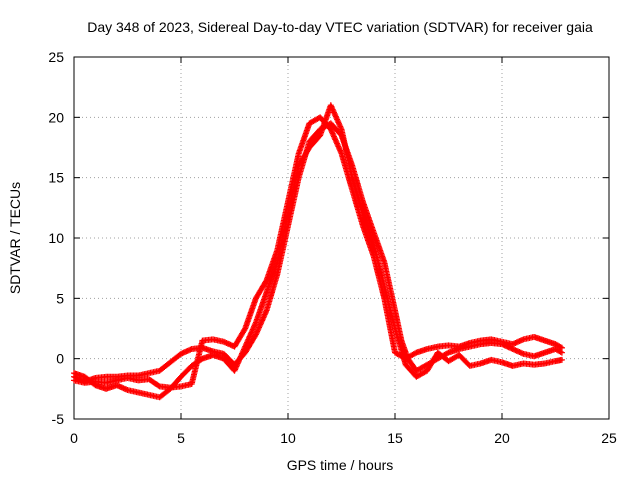 Image resolution: width=640 pixels, height=480 pixels. What do you see at coordinates (56, 178) in the screenshot?
I see `y-tick-label: 15` at bounding box center [56, 178].